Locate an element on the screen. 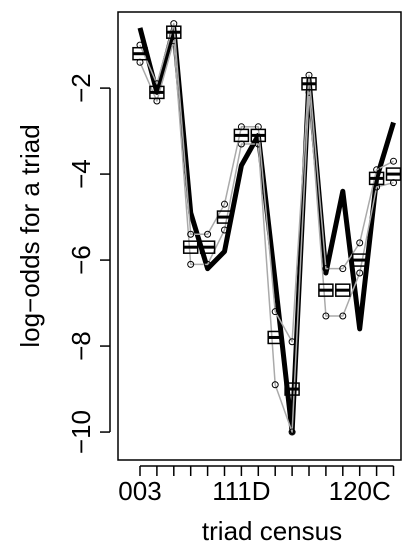 Image resolution: width=403 pixels, height=550 pixels. y-tick-label: −8 is located at coordinates (81, 346).